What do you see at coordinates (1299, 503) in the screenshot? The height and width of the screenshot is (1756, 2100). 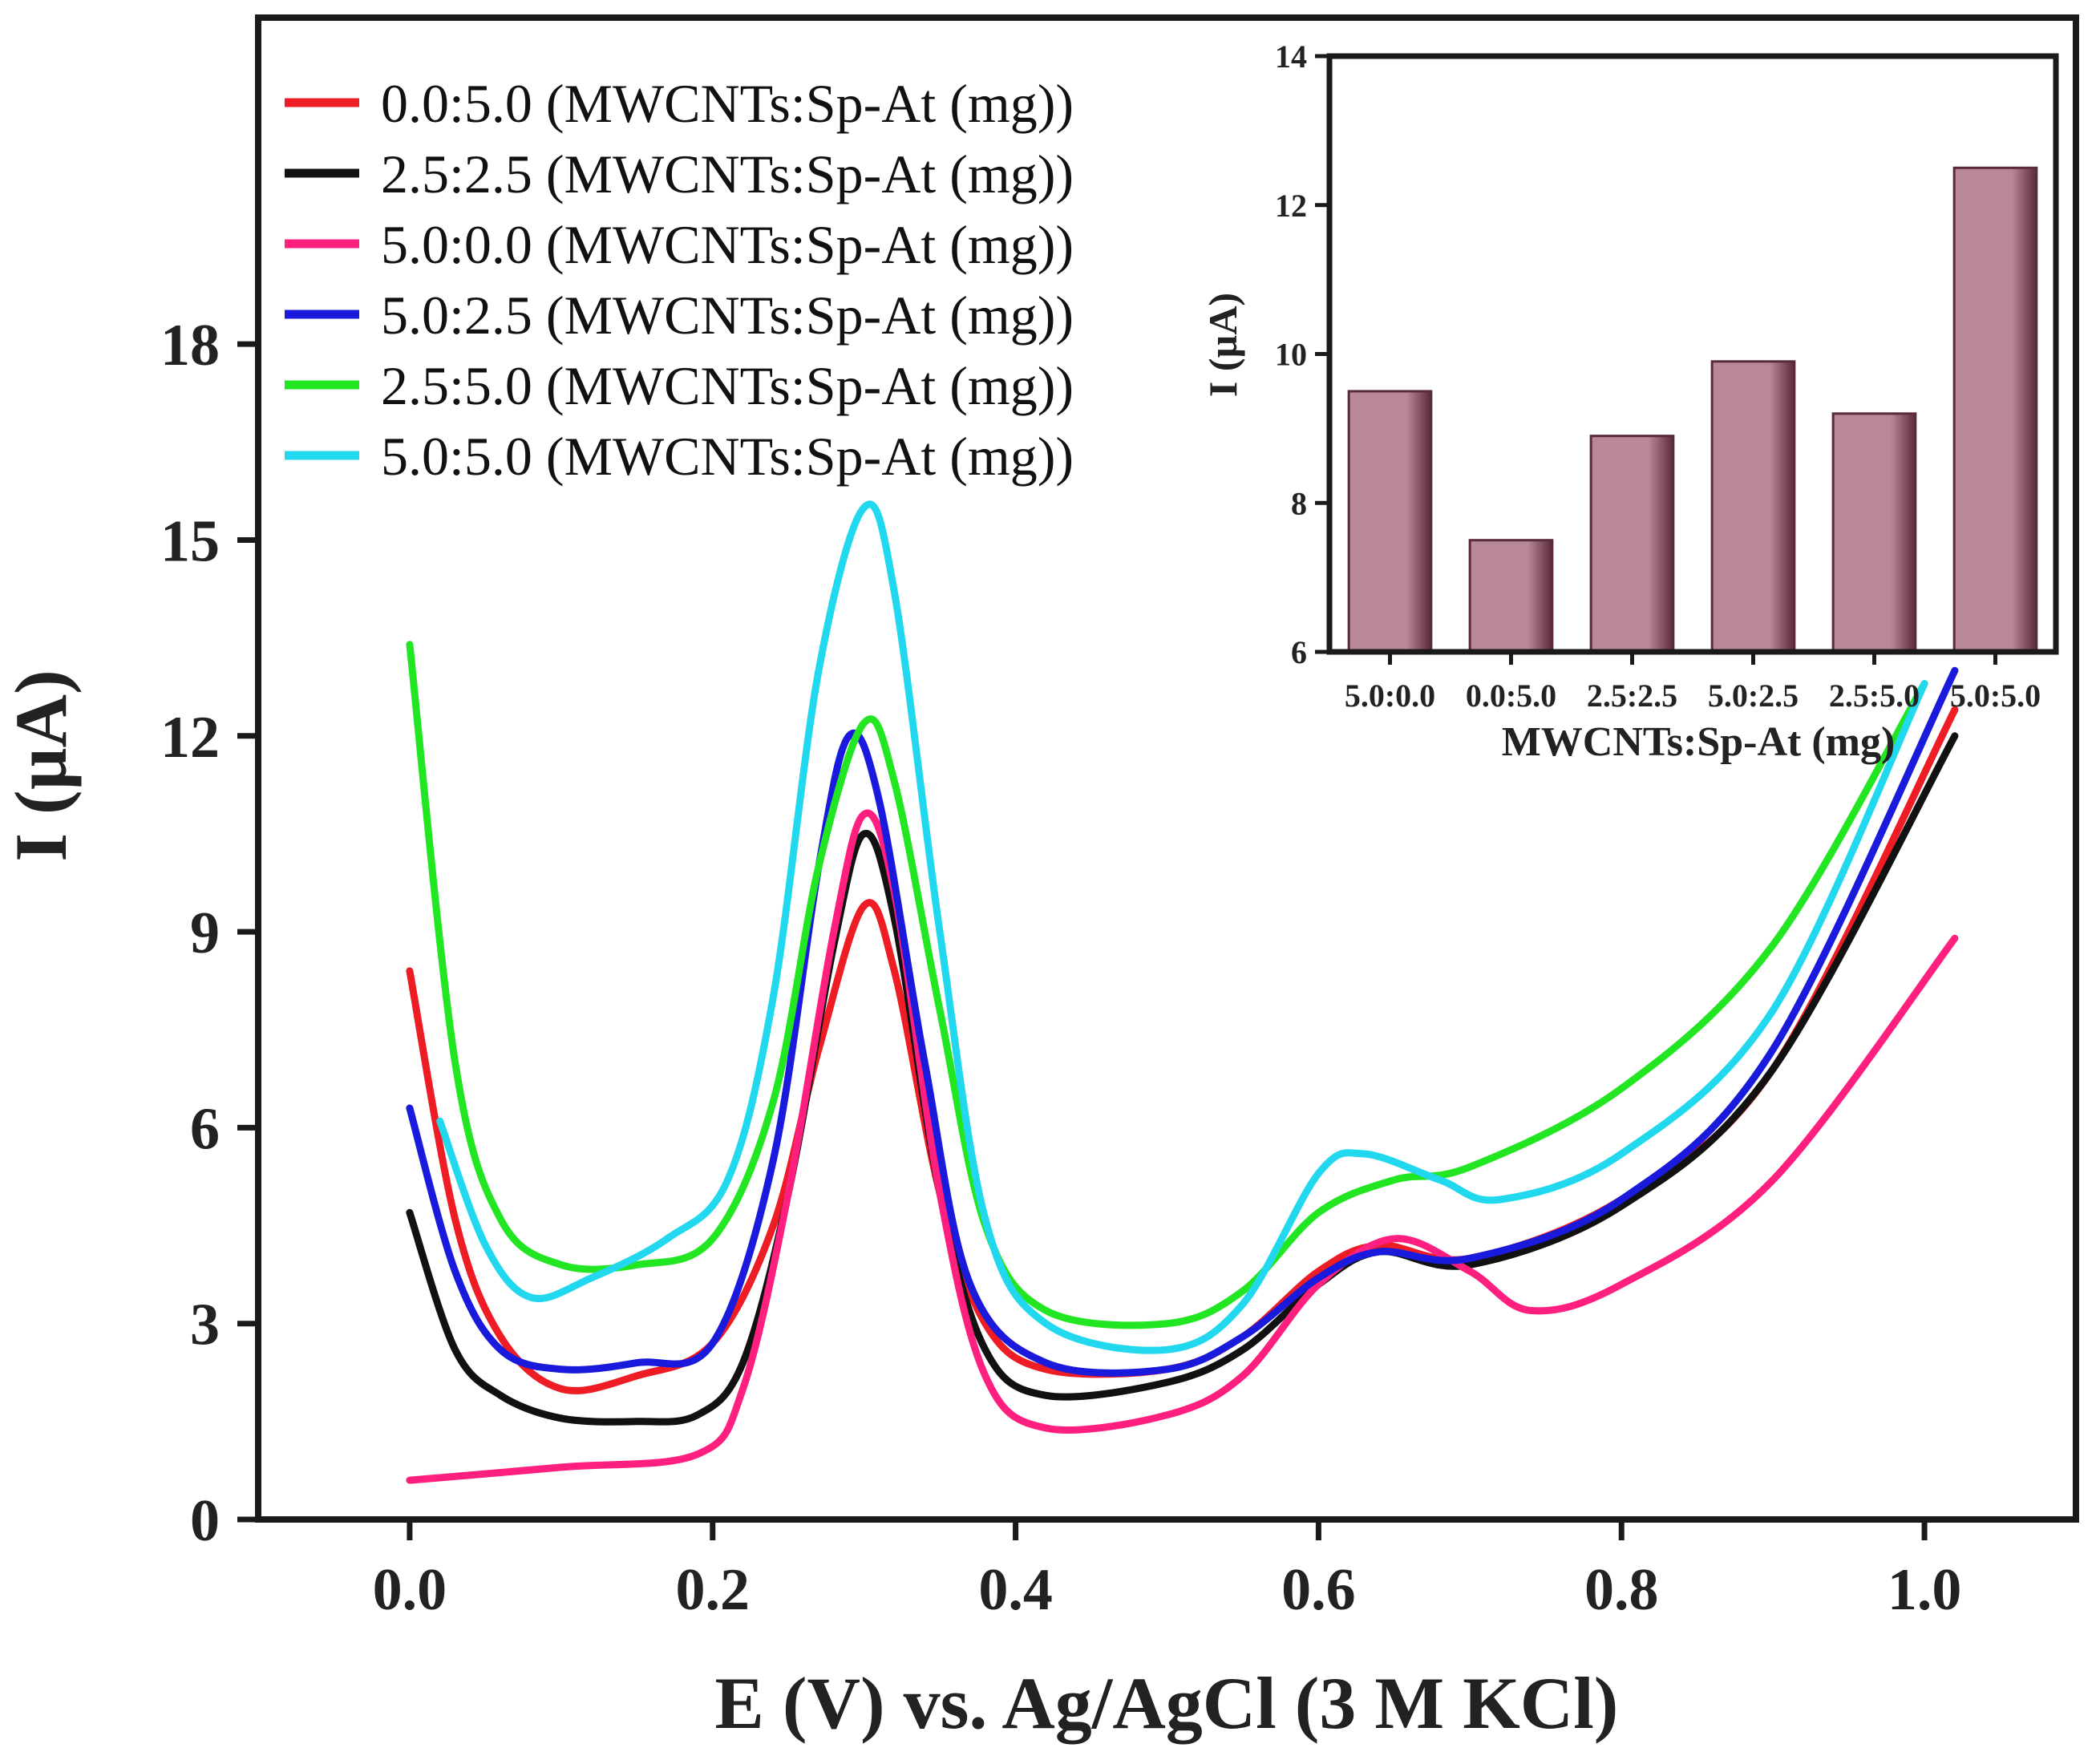 I see `inset-y-tick-label: 8` at bounding box center [1299, 503].